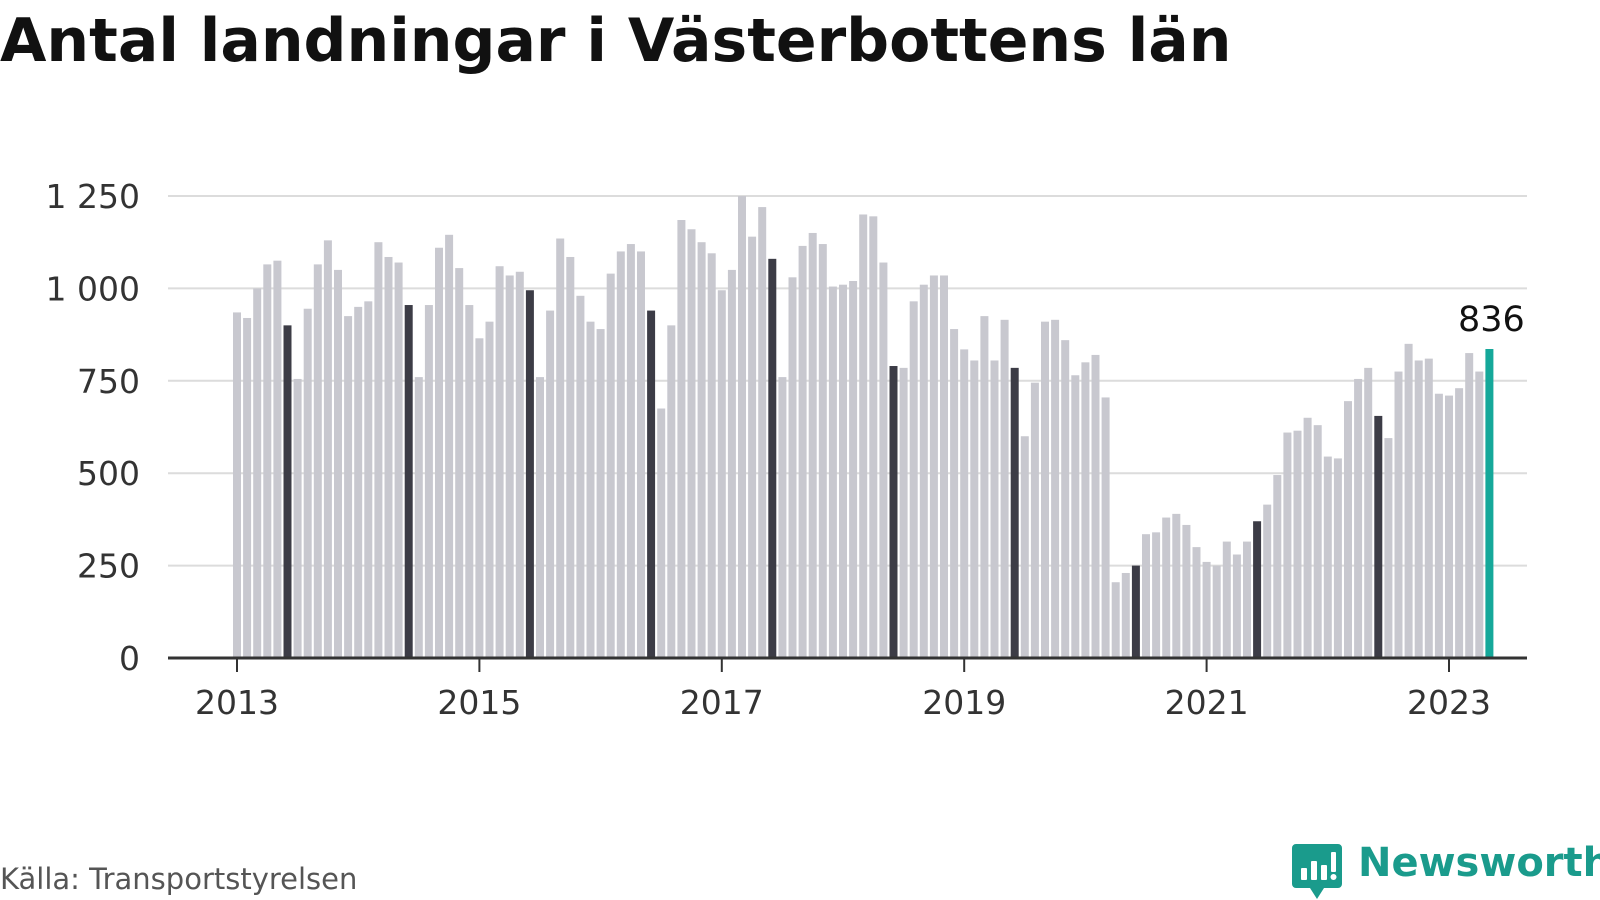  I want to click on y-tick-label: 750, so click(108, 381).